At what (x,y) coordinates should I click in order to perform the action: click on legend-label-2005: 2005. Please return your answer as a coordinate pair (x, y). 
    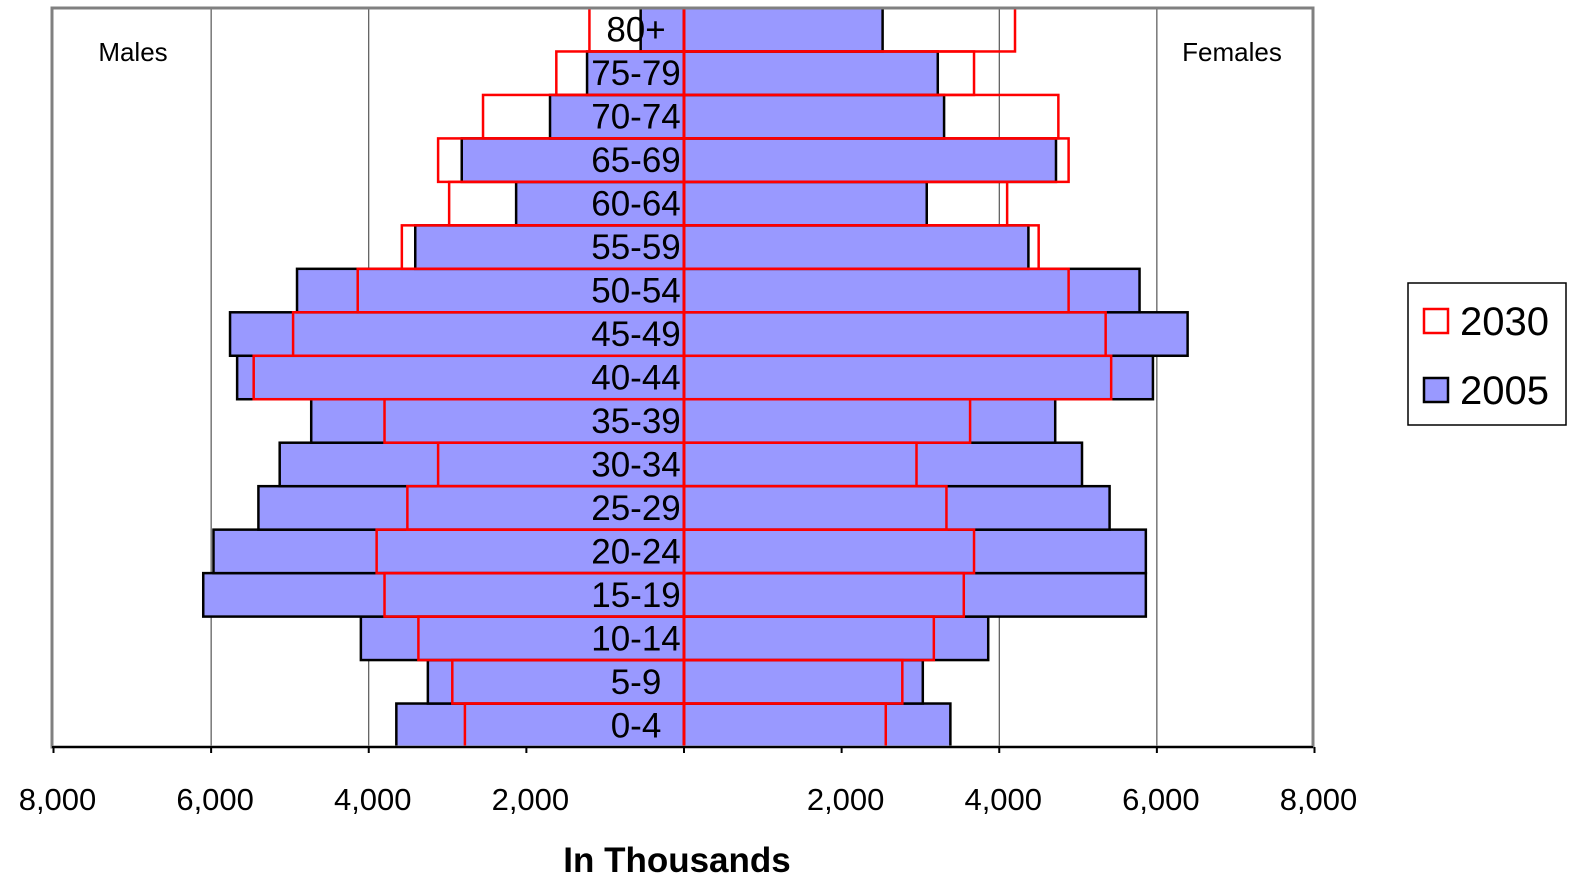
    Looking at the image, I should click on (1504, 391).